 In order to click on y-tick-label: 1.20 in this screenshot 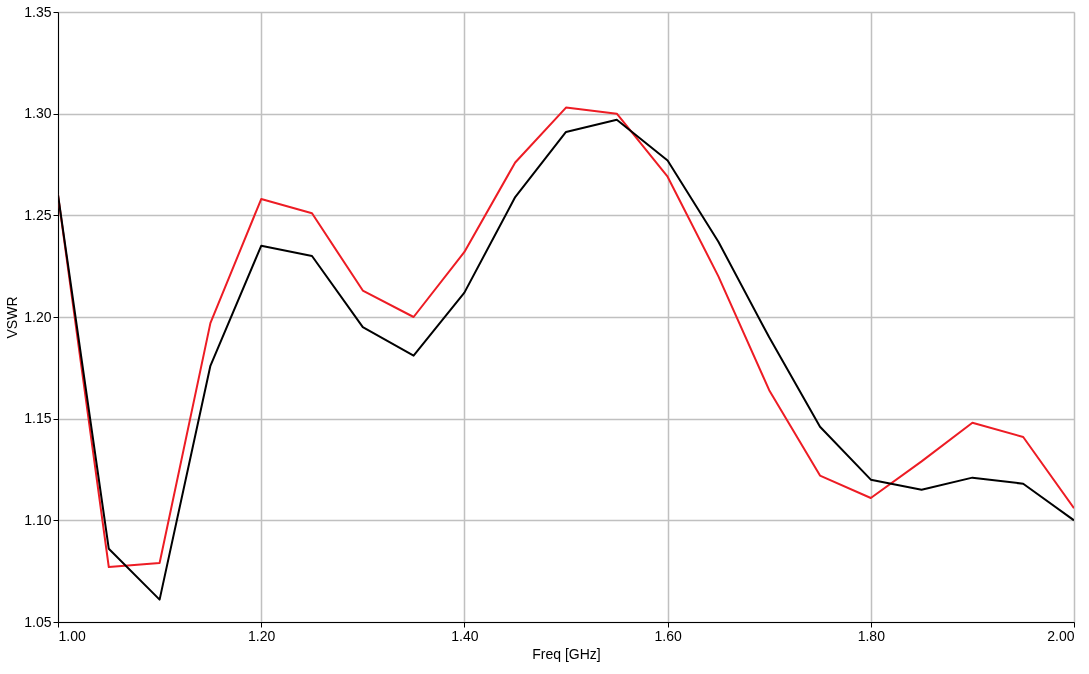, I will do `click(38, 316)`.